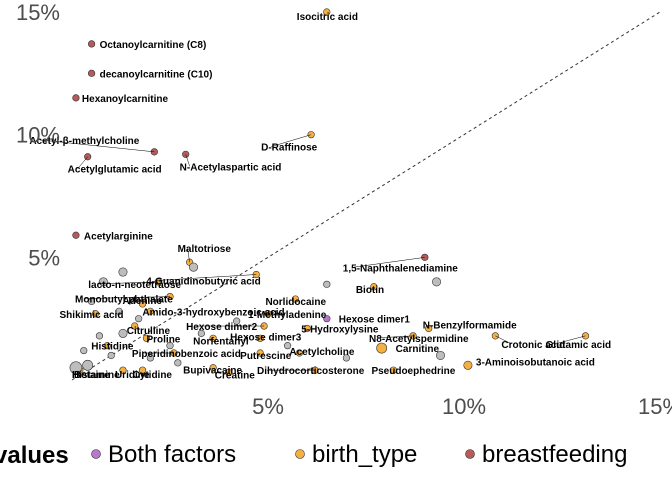 The image size is (672, 480). I want to click on point-hexose-dimer3, so click(260, 338).